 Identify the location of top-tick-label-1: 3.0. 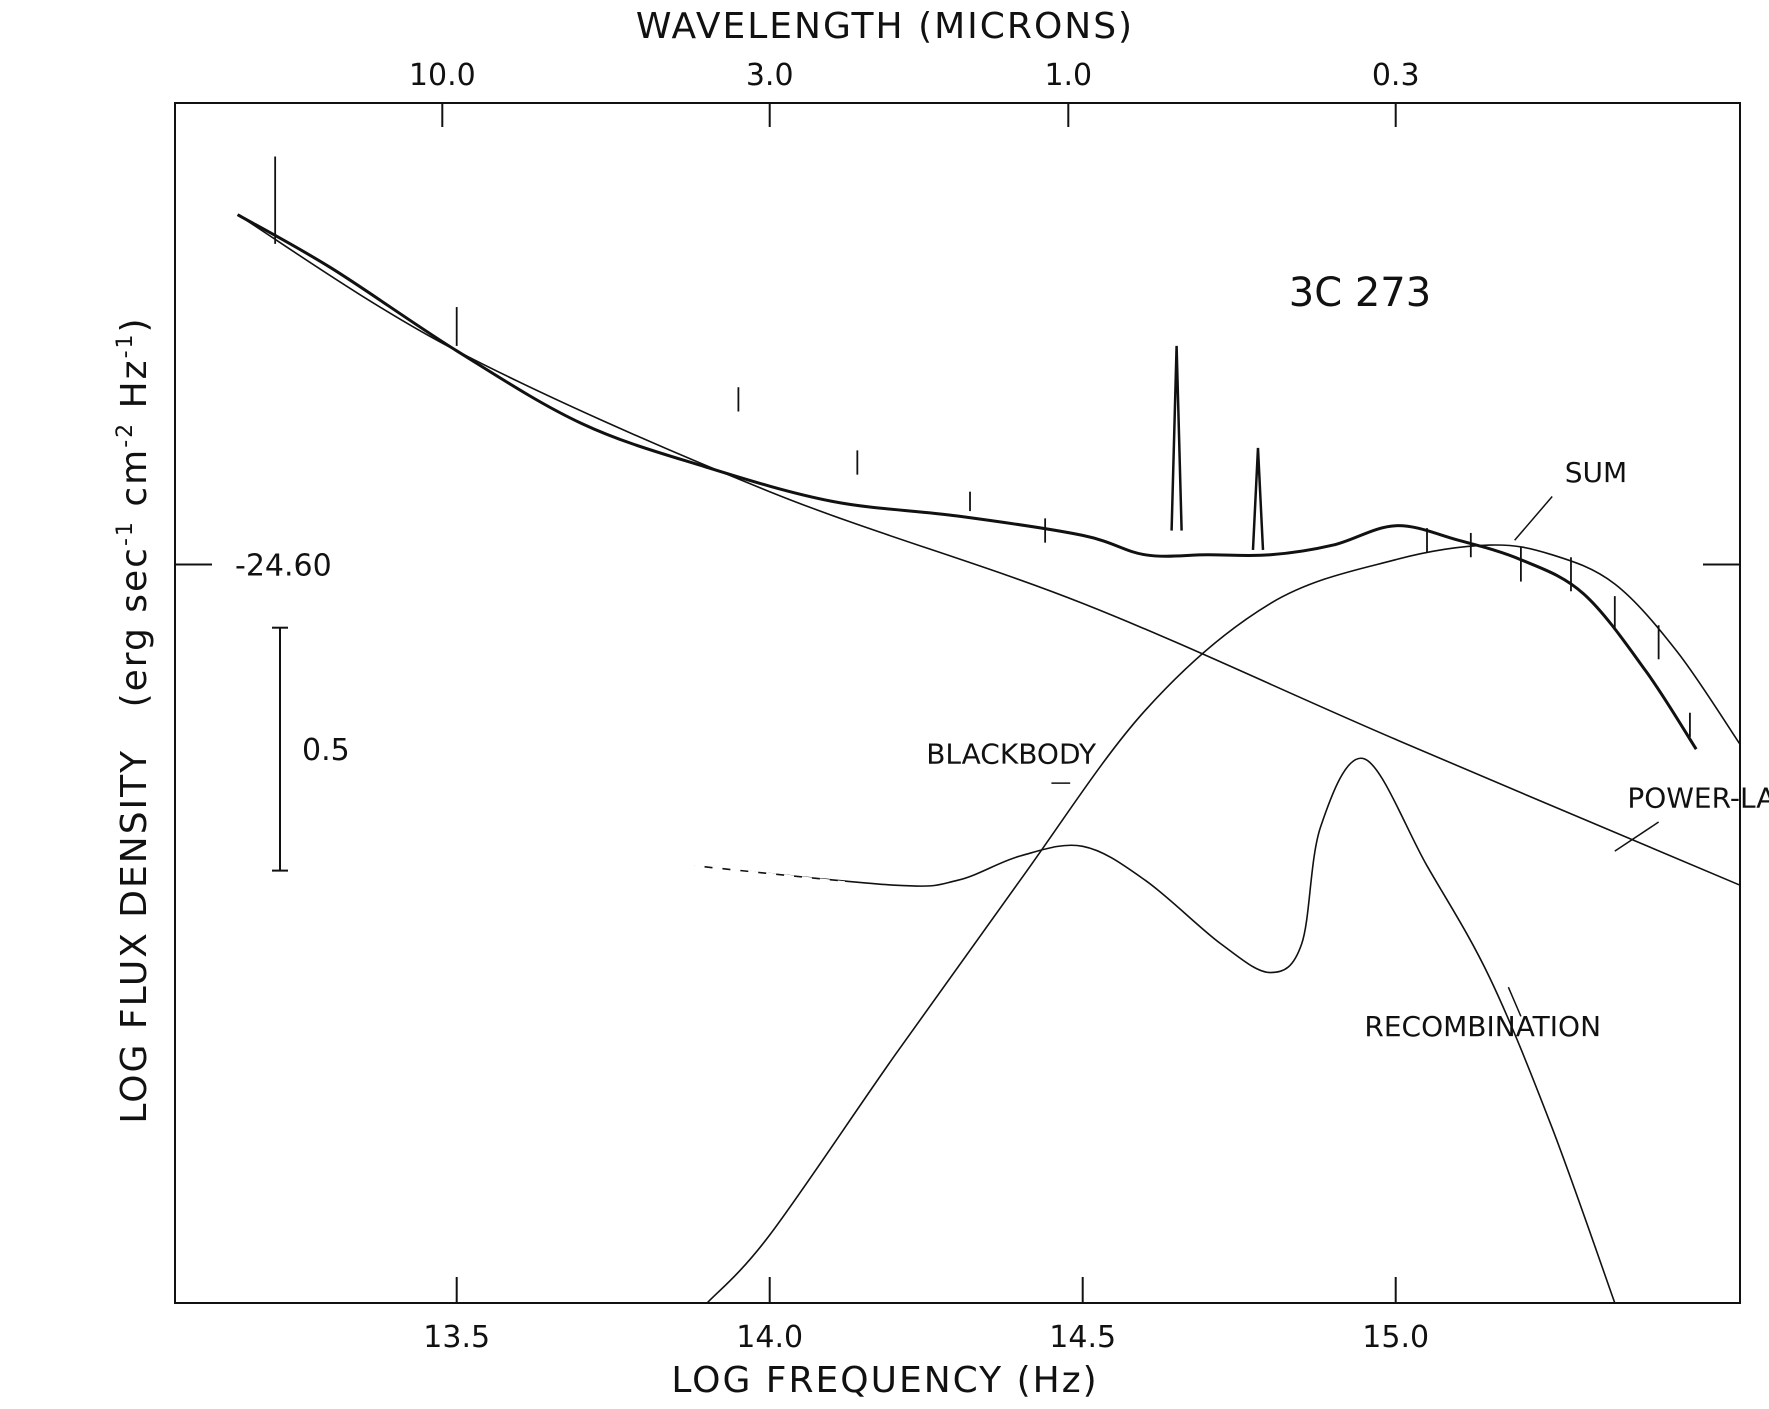
(770, 75).